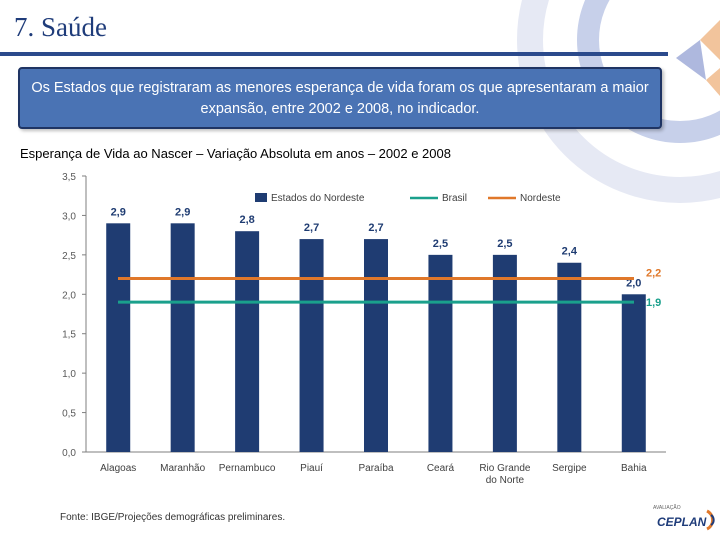 This screenshot has height=540, width=720. I want to click on y-tick-label: 3,0, so click(69, 216).